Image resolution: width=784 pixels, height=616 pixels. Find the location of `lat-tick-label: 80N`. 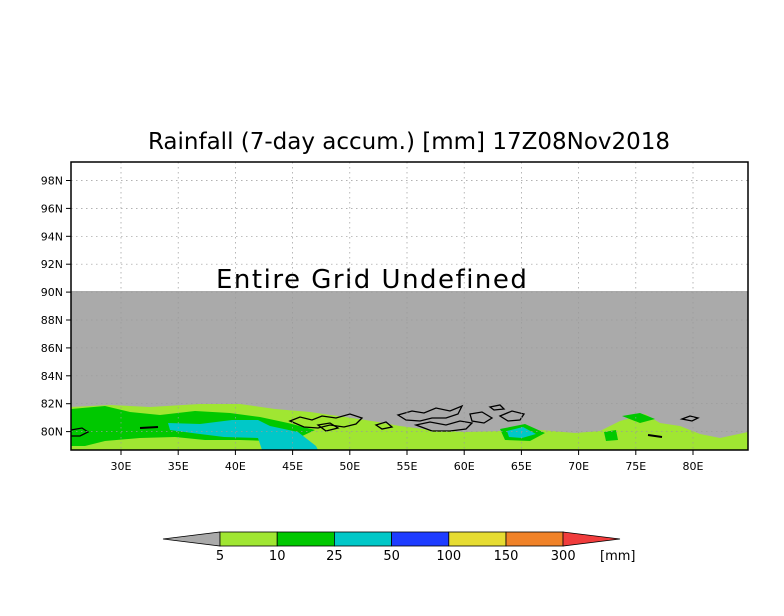

lat-tick-label: 80N is located at coordinates (52, 432).